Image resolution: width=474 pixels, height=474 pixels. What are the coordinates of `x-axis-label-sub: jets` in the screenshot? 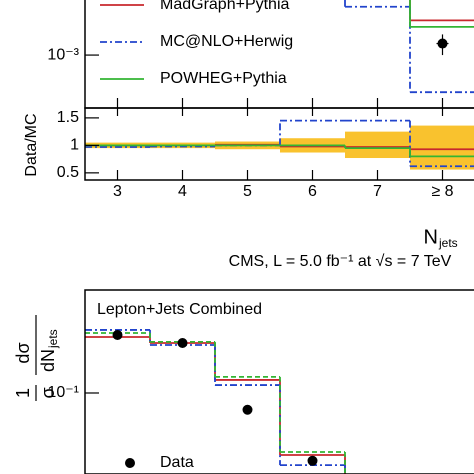 It's located at (448, 243).